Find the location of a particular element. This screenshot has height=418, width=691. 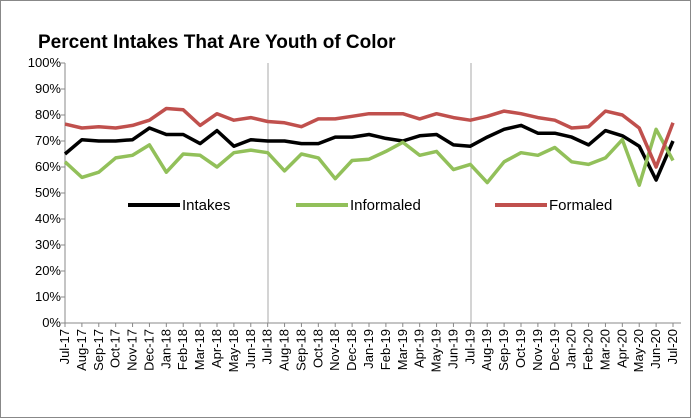

x-tick-label: Sep-19 is located at coordinates (503, 350).